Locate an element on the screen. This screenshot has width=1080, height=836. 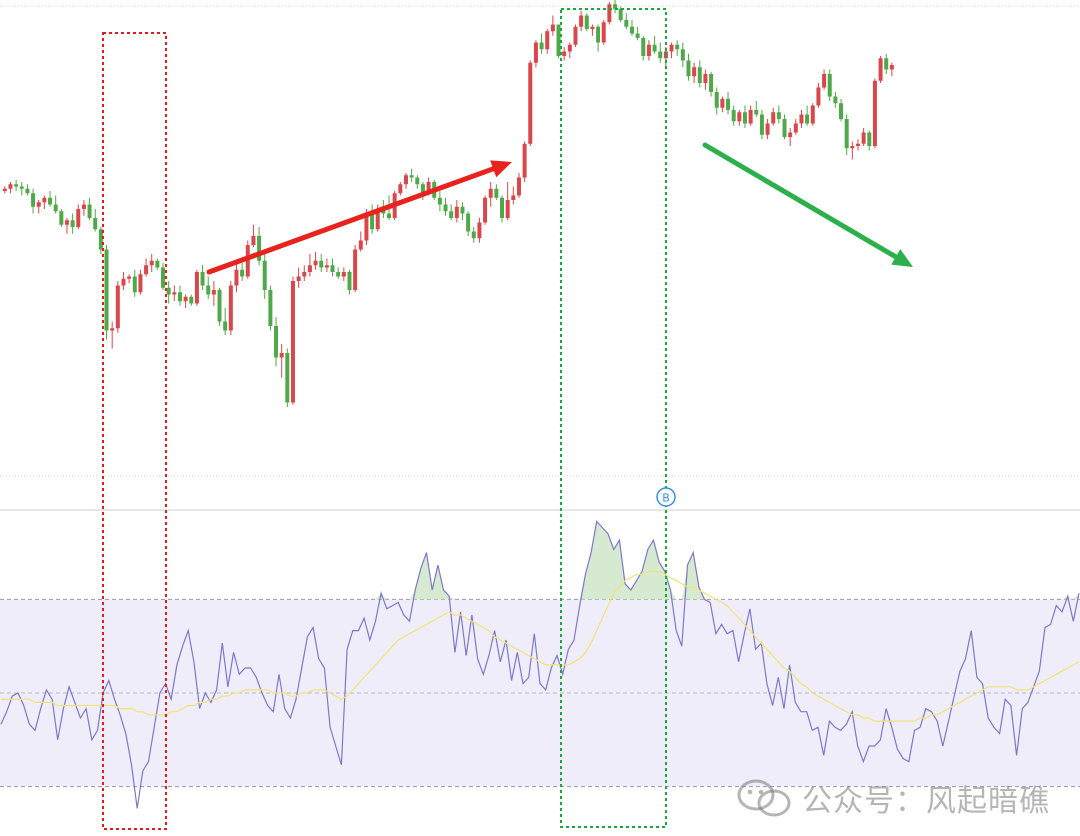
downtrend-arrow is located at coordinates (807, 204).